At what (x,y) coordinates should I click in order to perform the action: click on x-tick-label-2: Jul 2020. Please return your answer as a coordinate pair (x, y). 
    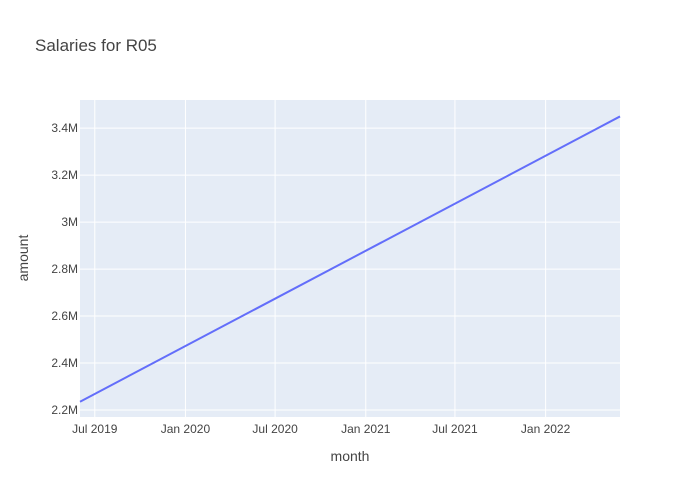
    Looking at the image, I should click on (275, 429).